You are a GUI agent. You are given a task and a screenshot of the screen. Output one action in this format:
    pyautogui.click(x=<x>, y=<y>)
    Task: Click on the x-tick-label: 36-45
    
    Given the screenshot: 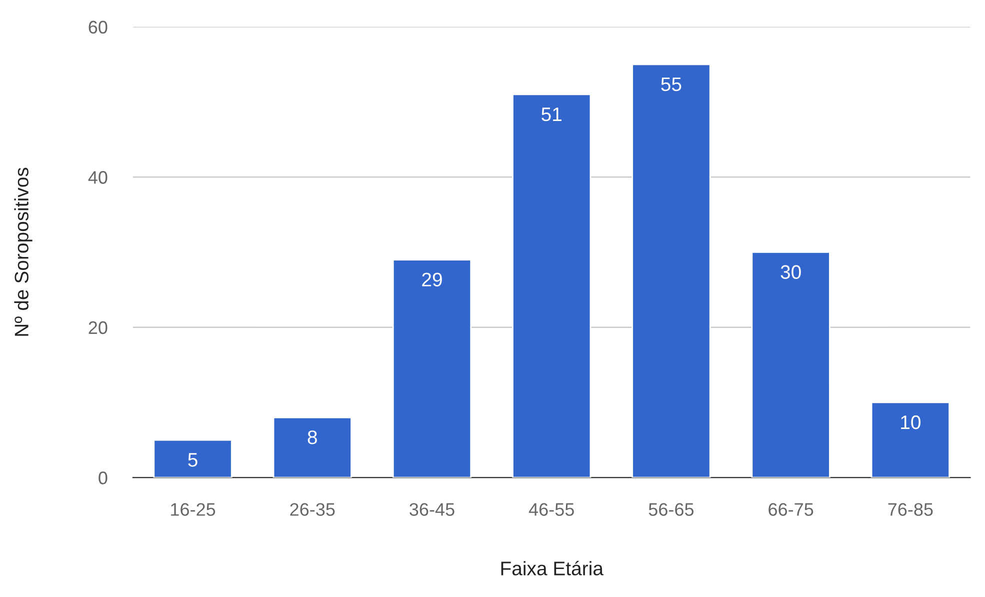 What is the action you would take?
    pyautogui.click(x=432, y=509)
    